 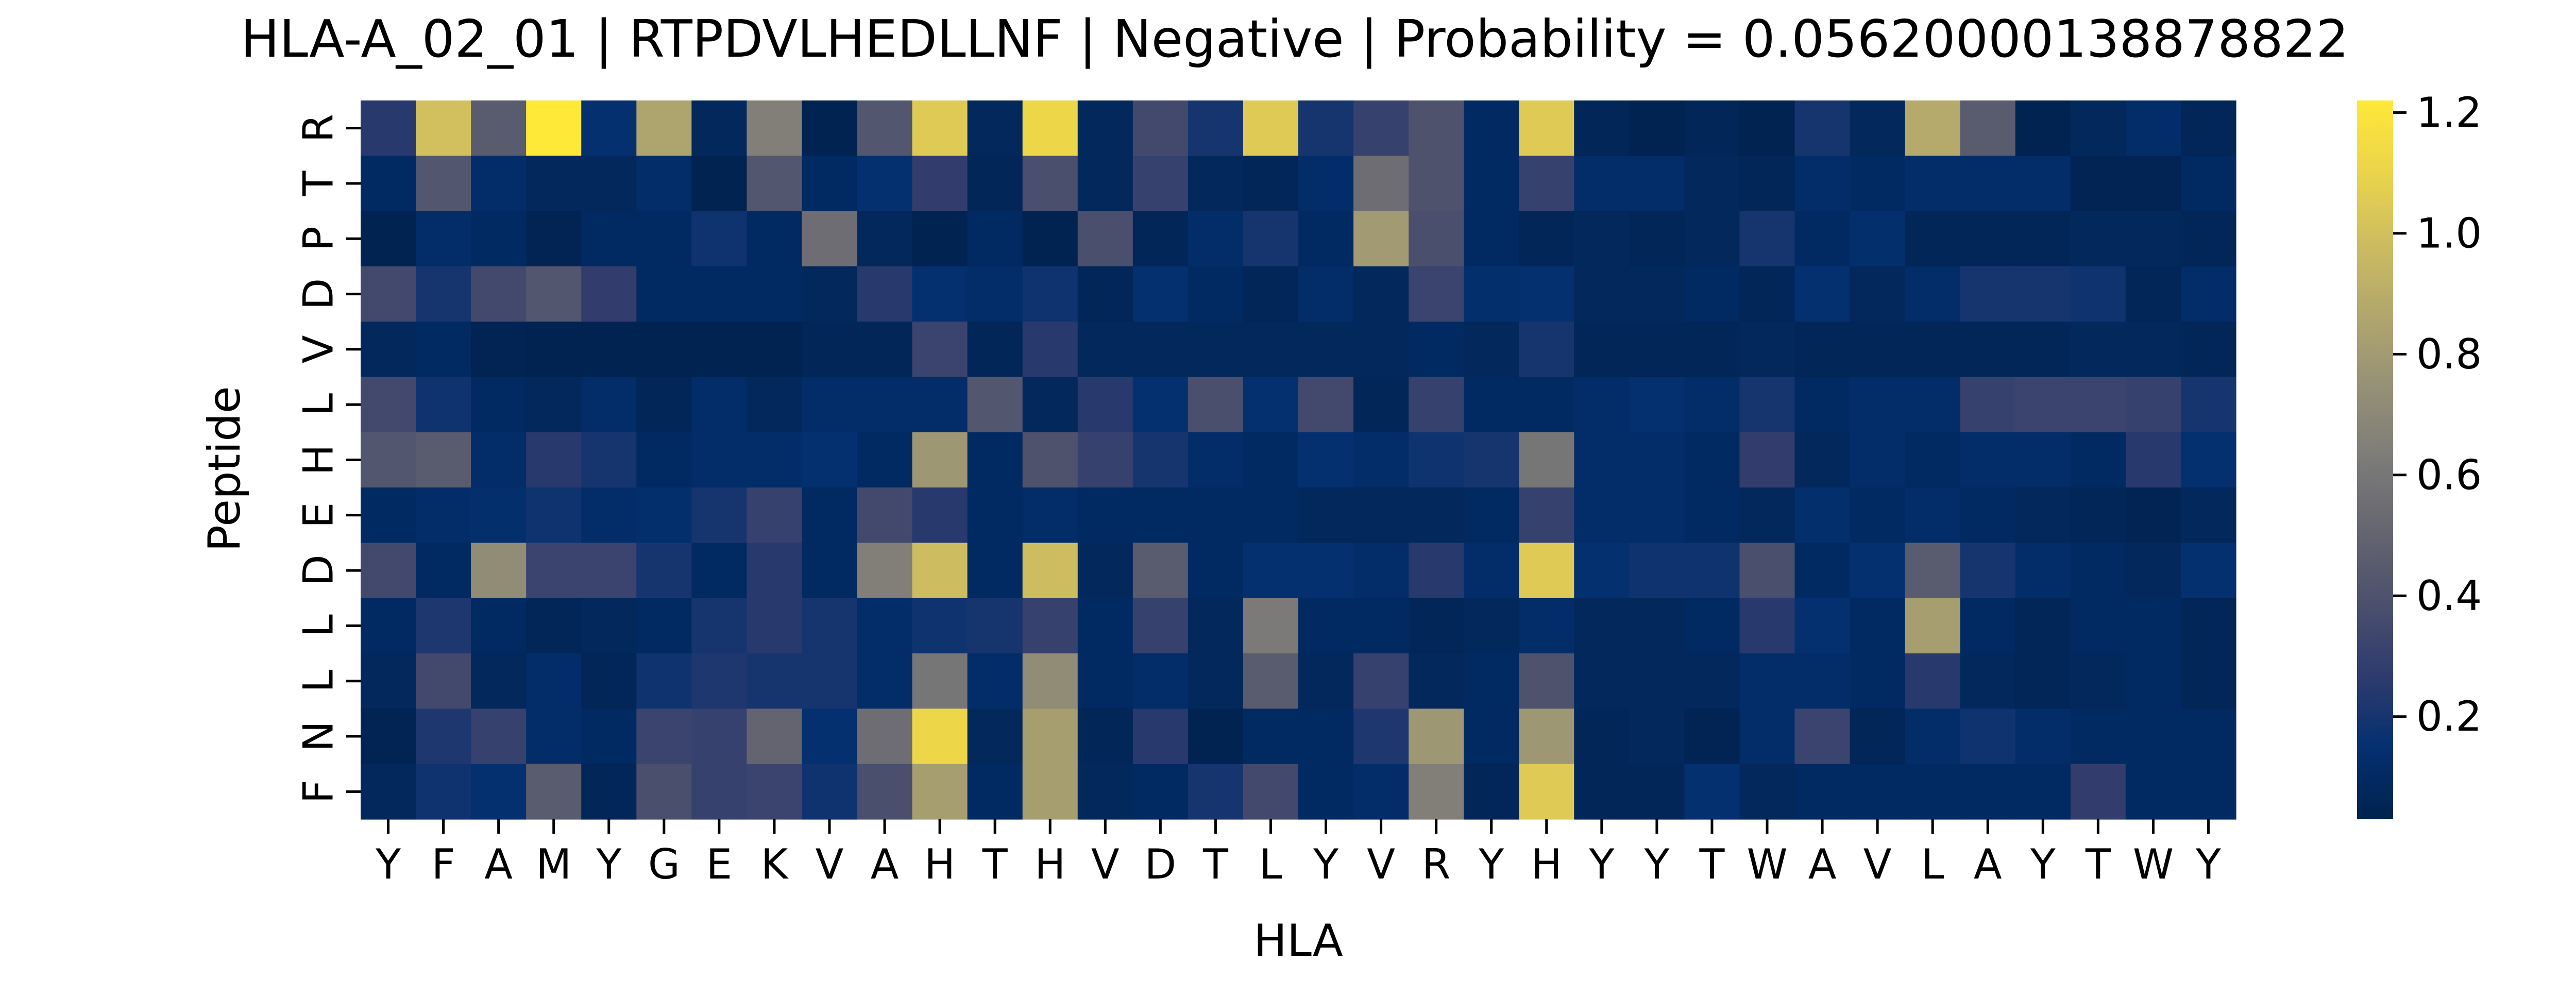 What do you see at coordinates (719, 864) in the screenshot?
I see `x-tick-label: E` at bounding box center [719, 864].